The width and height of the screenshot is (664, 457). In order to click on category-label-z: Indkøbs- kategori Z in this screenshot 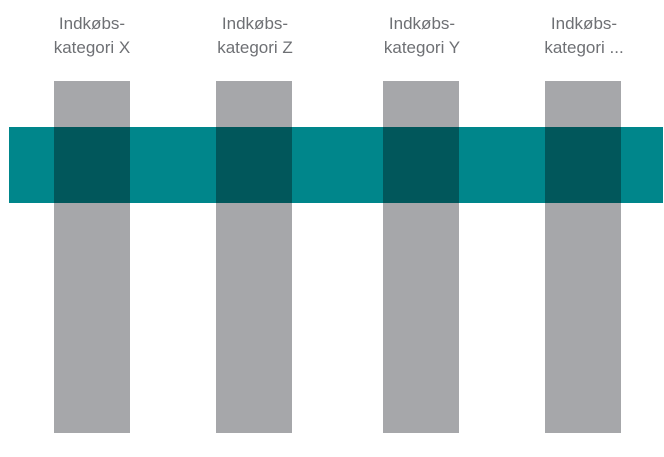, I will do `click(255, 36)`.